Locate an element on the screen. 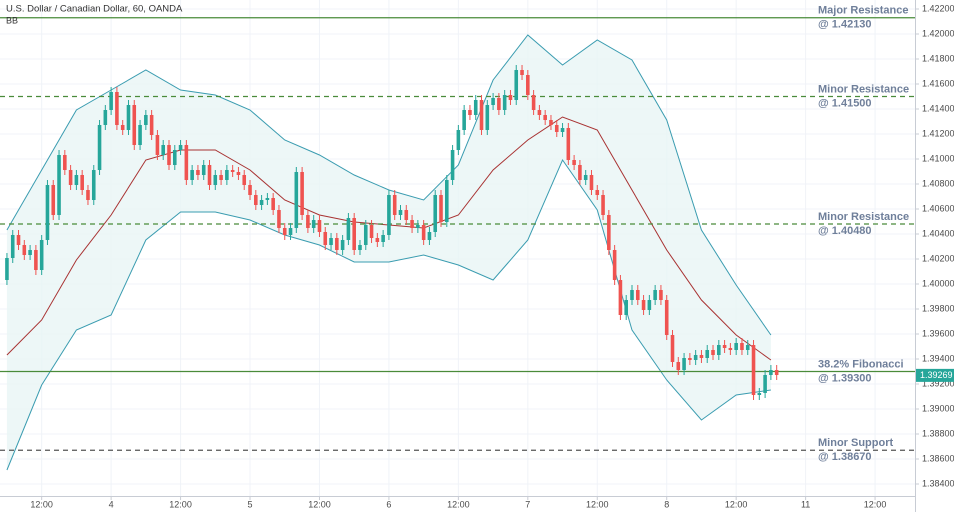 Image resolution: width=954 pixels, height=512 pixels. y-tick-label: 1.40000 is located at coordinates (938, 283).